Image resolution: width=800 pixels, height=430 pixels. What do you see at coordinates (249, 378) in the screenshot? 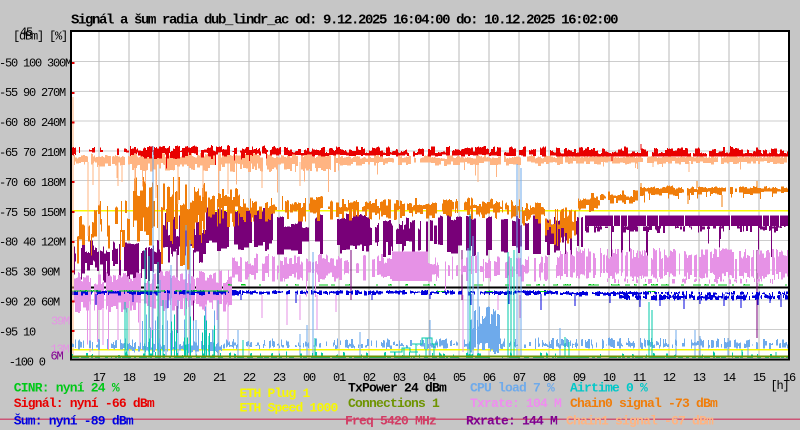
I see `svg-text: 22` at bounding box center [249, 378].